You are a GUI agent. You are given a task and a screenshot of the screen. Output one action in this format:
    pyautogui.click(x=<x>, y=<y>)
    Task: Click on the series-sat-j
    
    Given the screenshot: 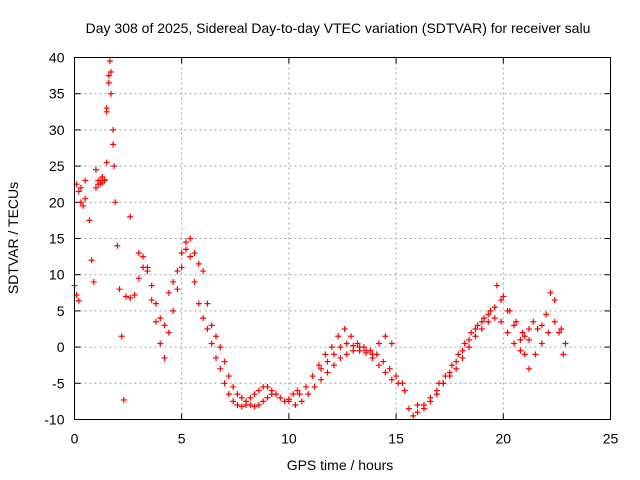 What is the action you would take?
    pyautogui.click(x=484, y=334)
    